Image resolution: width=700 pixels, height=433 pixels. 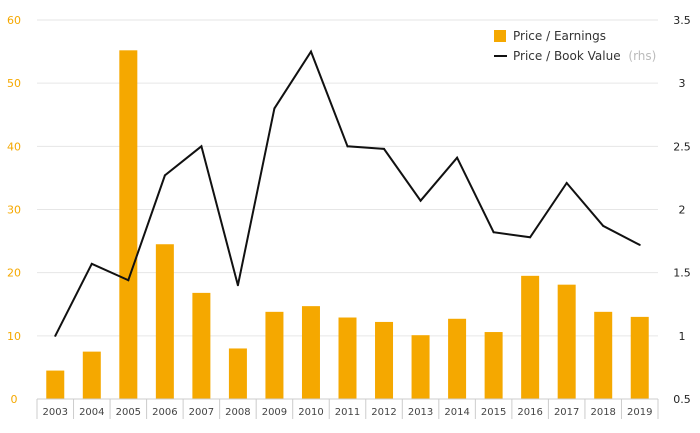 I want to click on point-price-book-value-2008, so click(x=237, y=285).